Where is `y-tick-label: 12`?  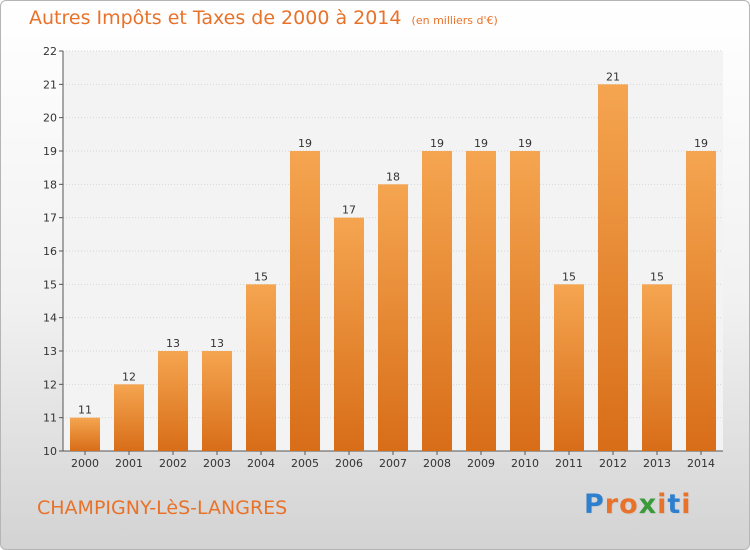 y-tick-label: 12 is located at coordinates (50, 384).